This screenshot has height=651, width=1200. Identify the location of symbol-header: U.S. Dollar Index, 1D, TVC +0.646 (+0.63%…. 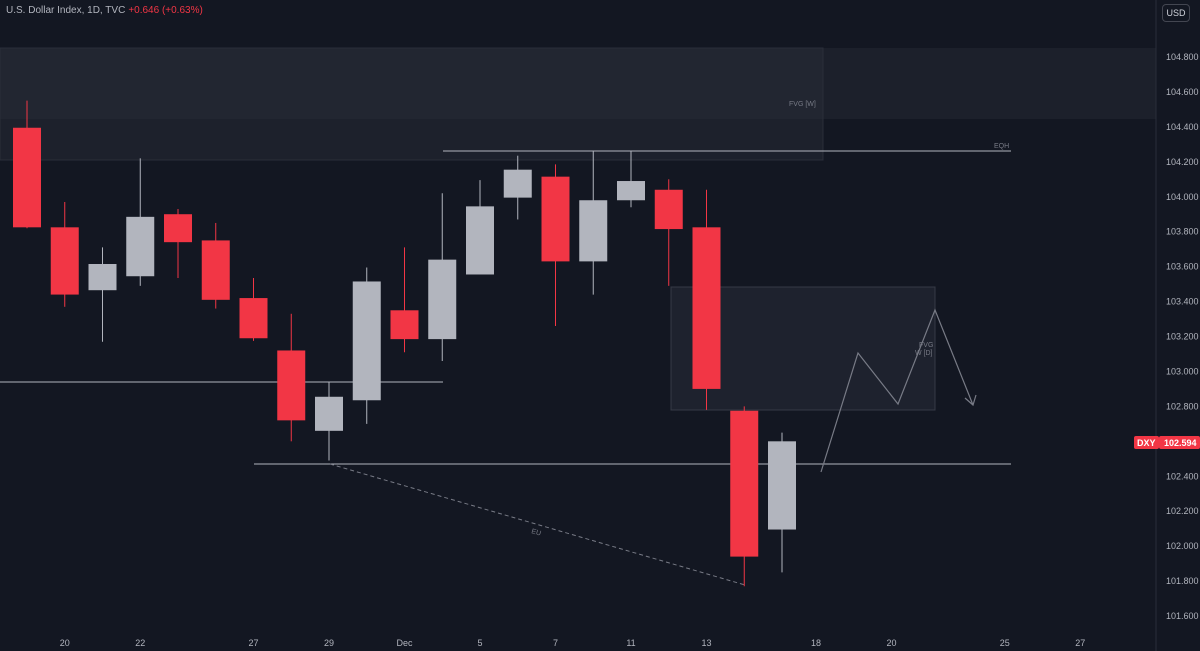
(104, 10).